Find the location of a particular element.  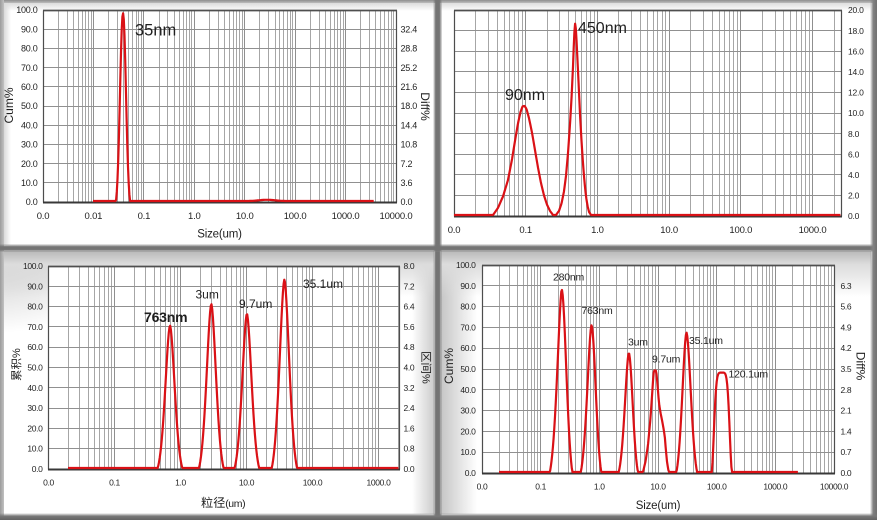

svg-text: 6.0 is located at coordinates (854, 154).